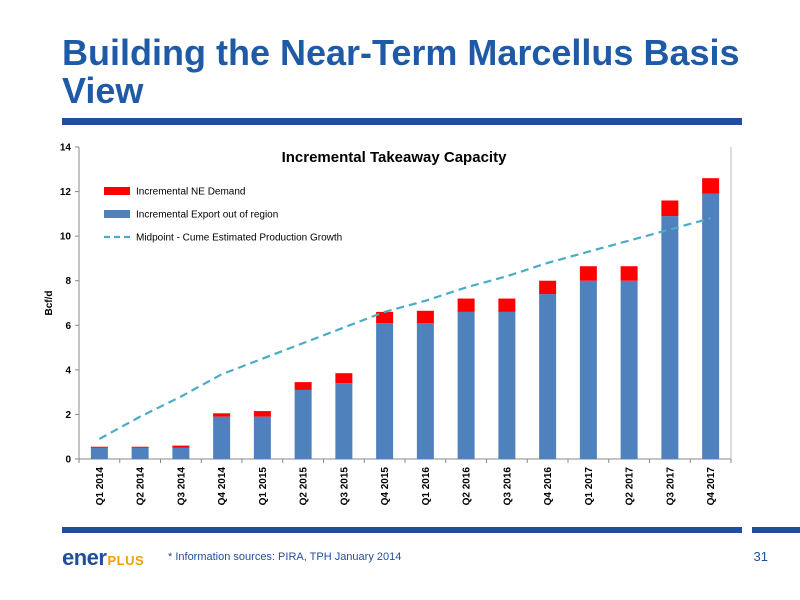 The width and height of the screenshot is (800, 600). Describe the element at coordinates (69, 304) in the screenshot. I see `y-axis-ticks: 0 2 4 6 8 10 12 14` at that location.